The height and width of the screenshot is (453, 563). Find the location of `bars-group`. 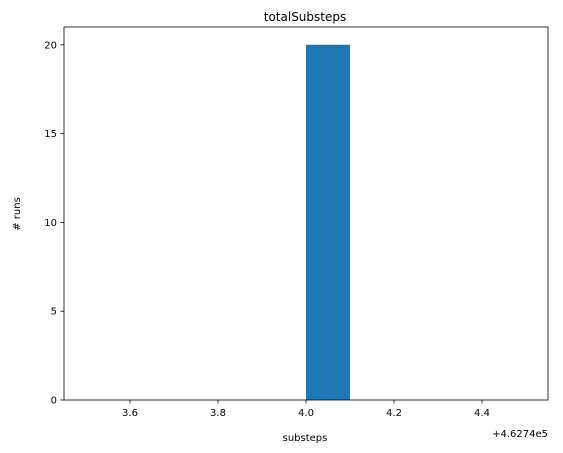

bars-group is located at coordinates (328, 222).